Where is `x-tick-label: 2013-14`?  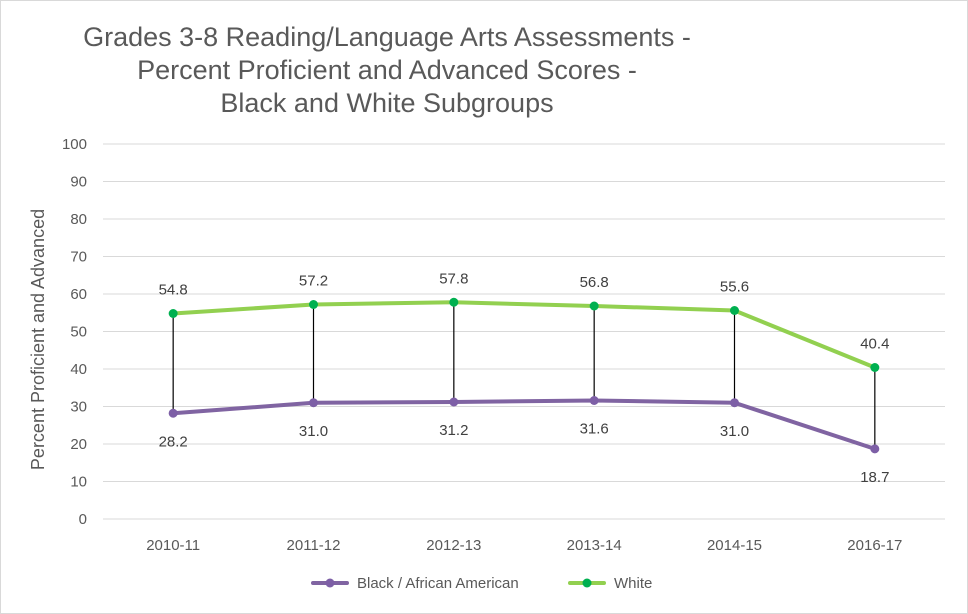
x-tick-label: 2013-14 is located at coordinates (594, 545).